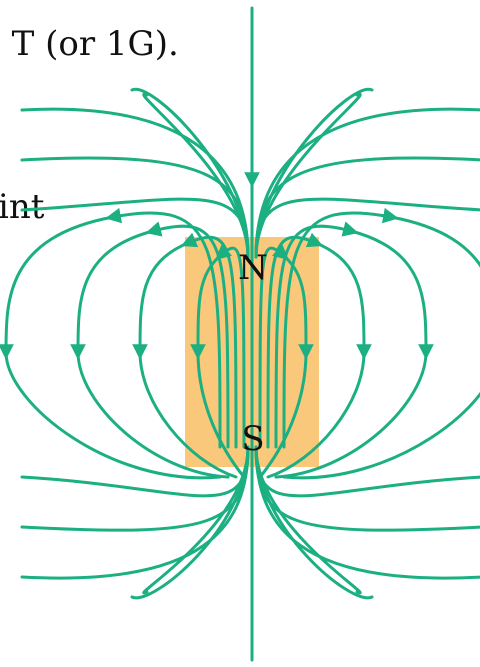  I want to click on south-pole-label: S, so click(252, 439).